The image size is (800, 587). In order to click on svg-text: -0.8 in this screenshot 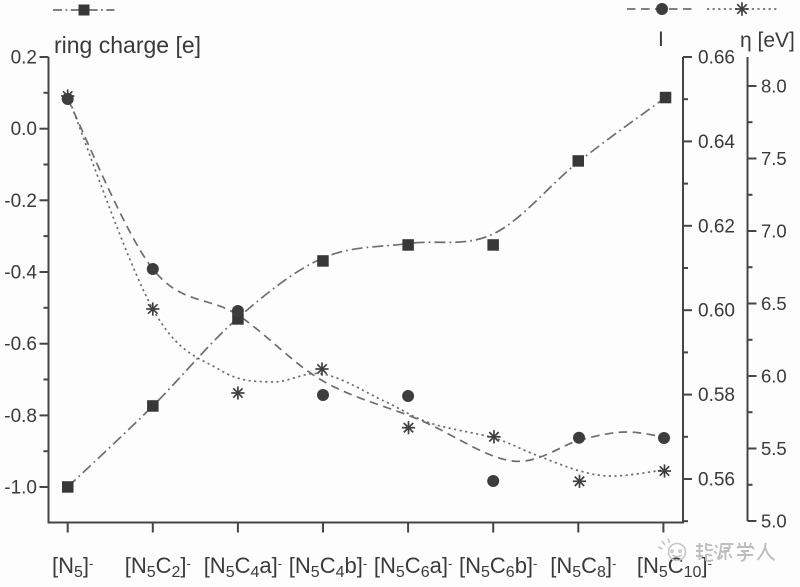, I will do `click(20, 416)`.